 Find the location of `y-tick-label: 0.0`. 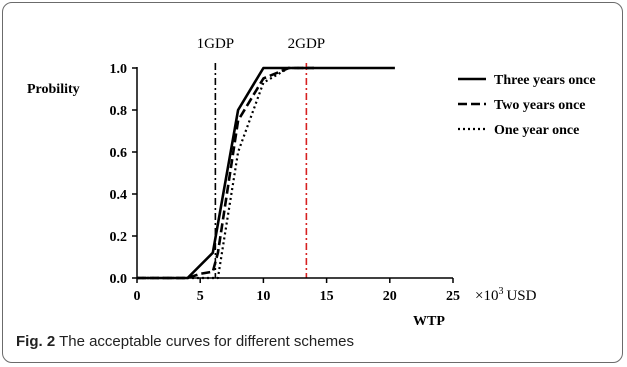

y-tick-label: 0.0 is located at coordinates (119, 279).